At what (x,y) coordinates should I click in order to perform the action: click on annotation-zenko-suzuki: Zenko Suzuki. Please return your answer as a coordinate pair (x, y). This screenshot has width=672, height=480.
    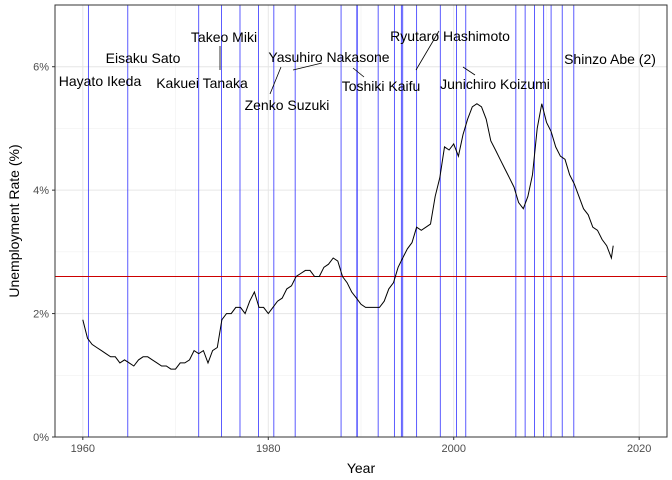
    Looking at the image, I should click on (287, 105).